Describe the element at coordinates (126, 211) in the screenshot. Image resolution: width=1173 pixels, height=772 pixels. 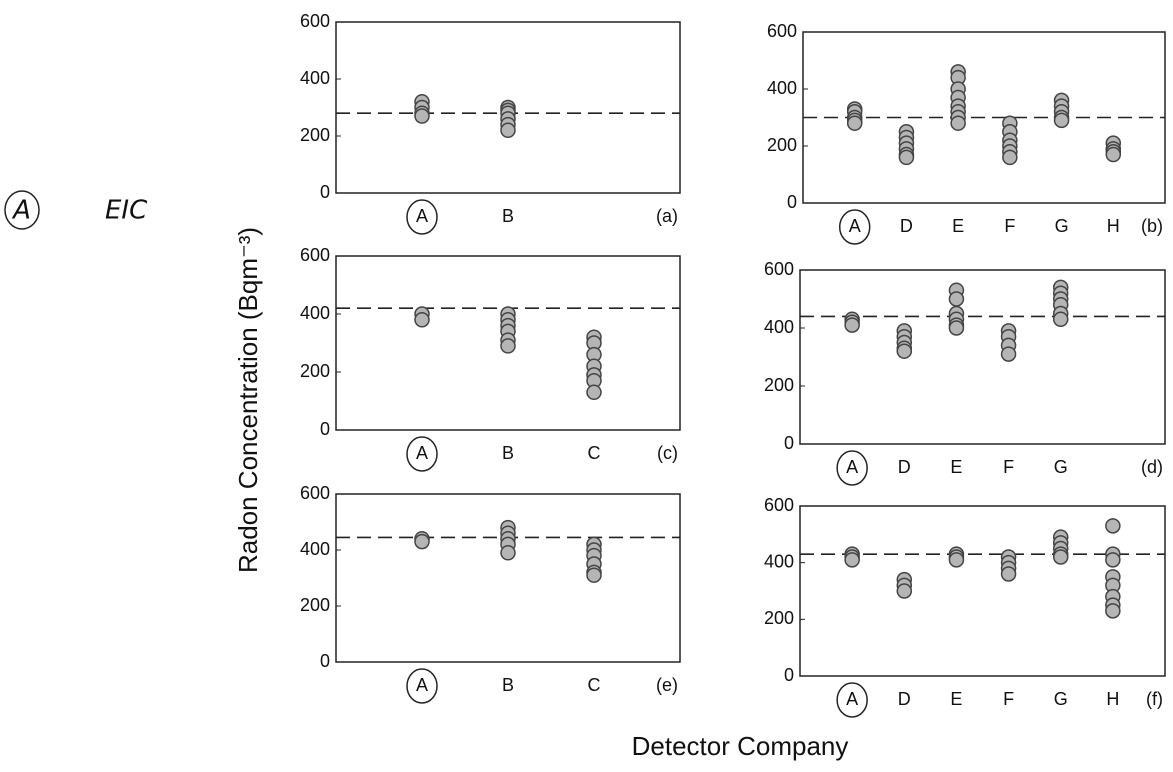
I see `note-text: EIC` at that location.